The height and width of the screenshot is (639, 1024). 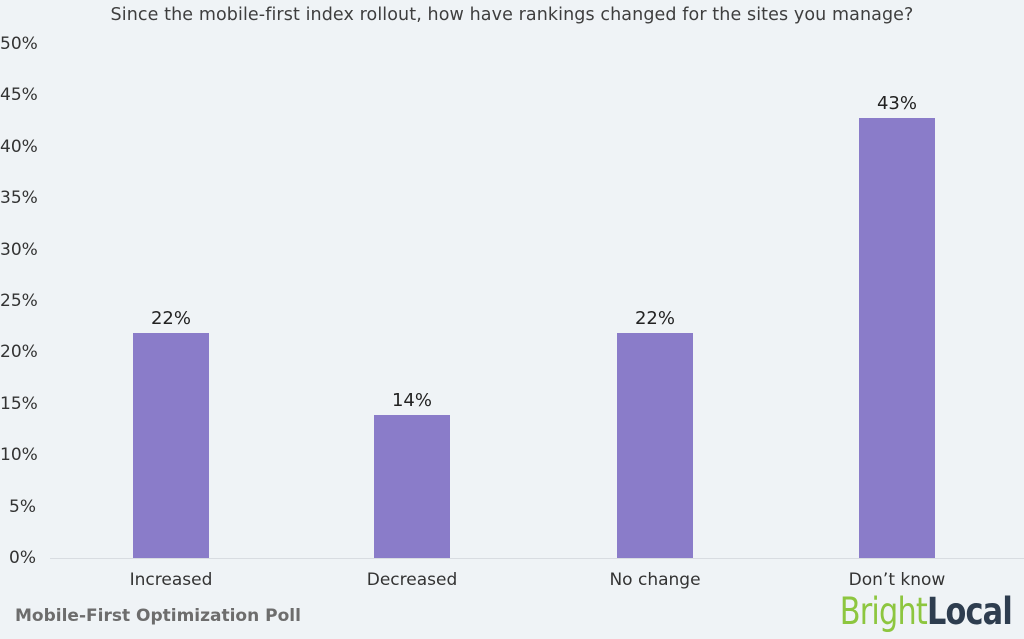 What do you see at coordinates (897, 580) in the screenshot?
I see `x-axis-label: Don’t know` at bounding box center [897, 580].